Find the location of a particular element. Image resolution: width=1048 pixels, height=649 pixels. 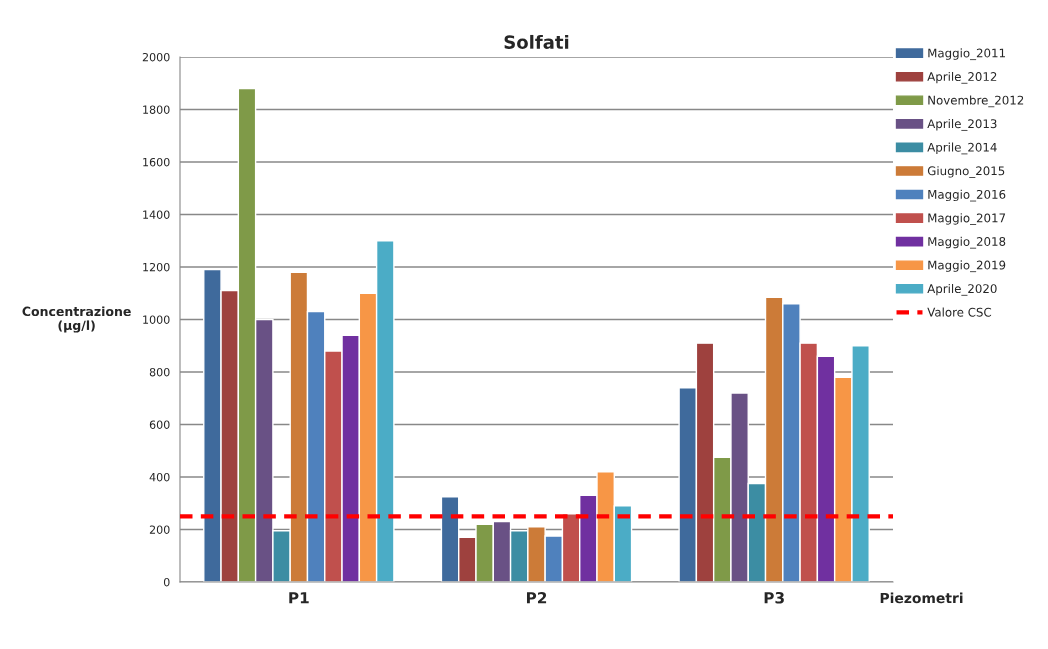

legend-label: Maggio_2016 is located at coordinates (967, 195).